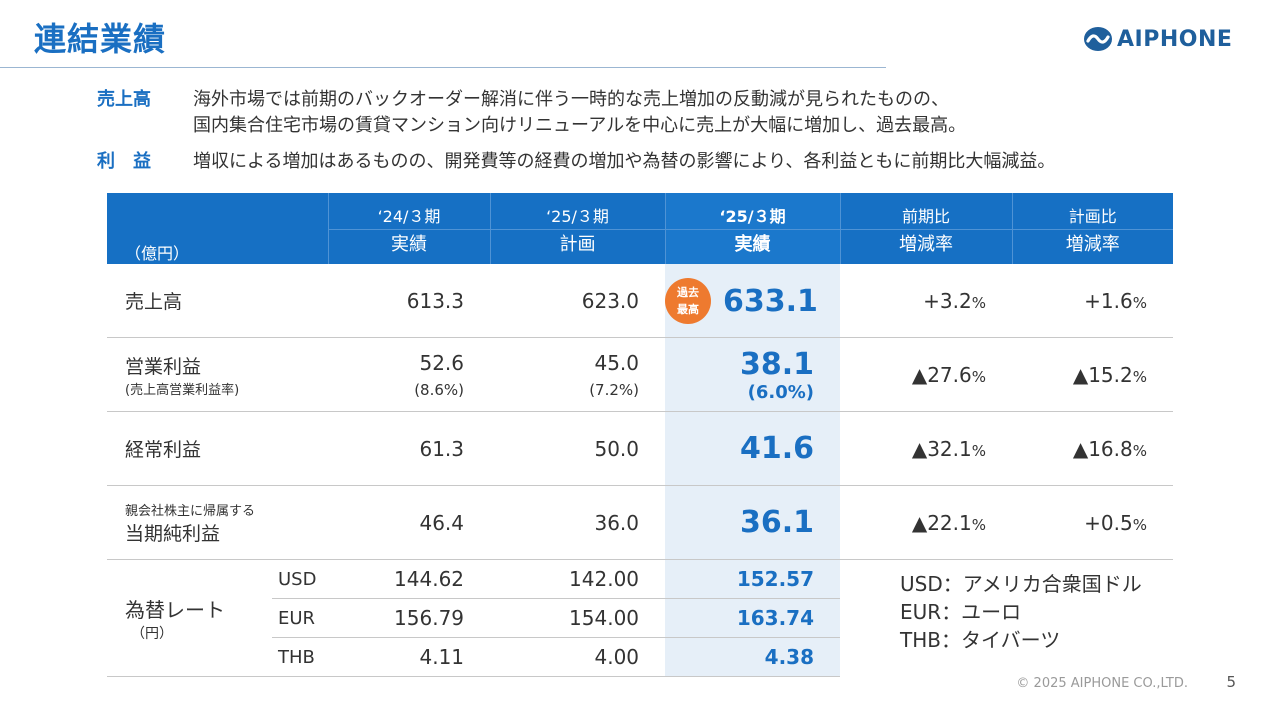  What do you see at coordinates (409, 522) in the screenshot?
I see `cell-prev: 46.4` at bounding box center [409, 522].